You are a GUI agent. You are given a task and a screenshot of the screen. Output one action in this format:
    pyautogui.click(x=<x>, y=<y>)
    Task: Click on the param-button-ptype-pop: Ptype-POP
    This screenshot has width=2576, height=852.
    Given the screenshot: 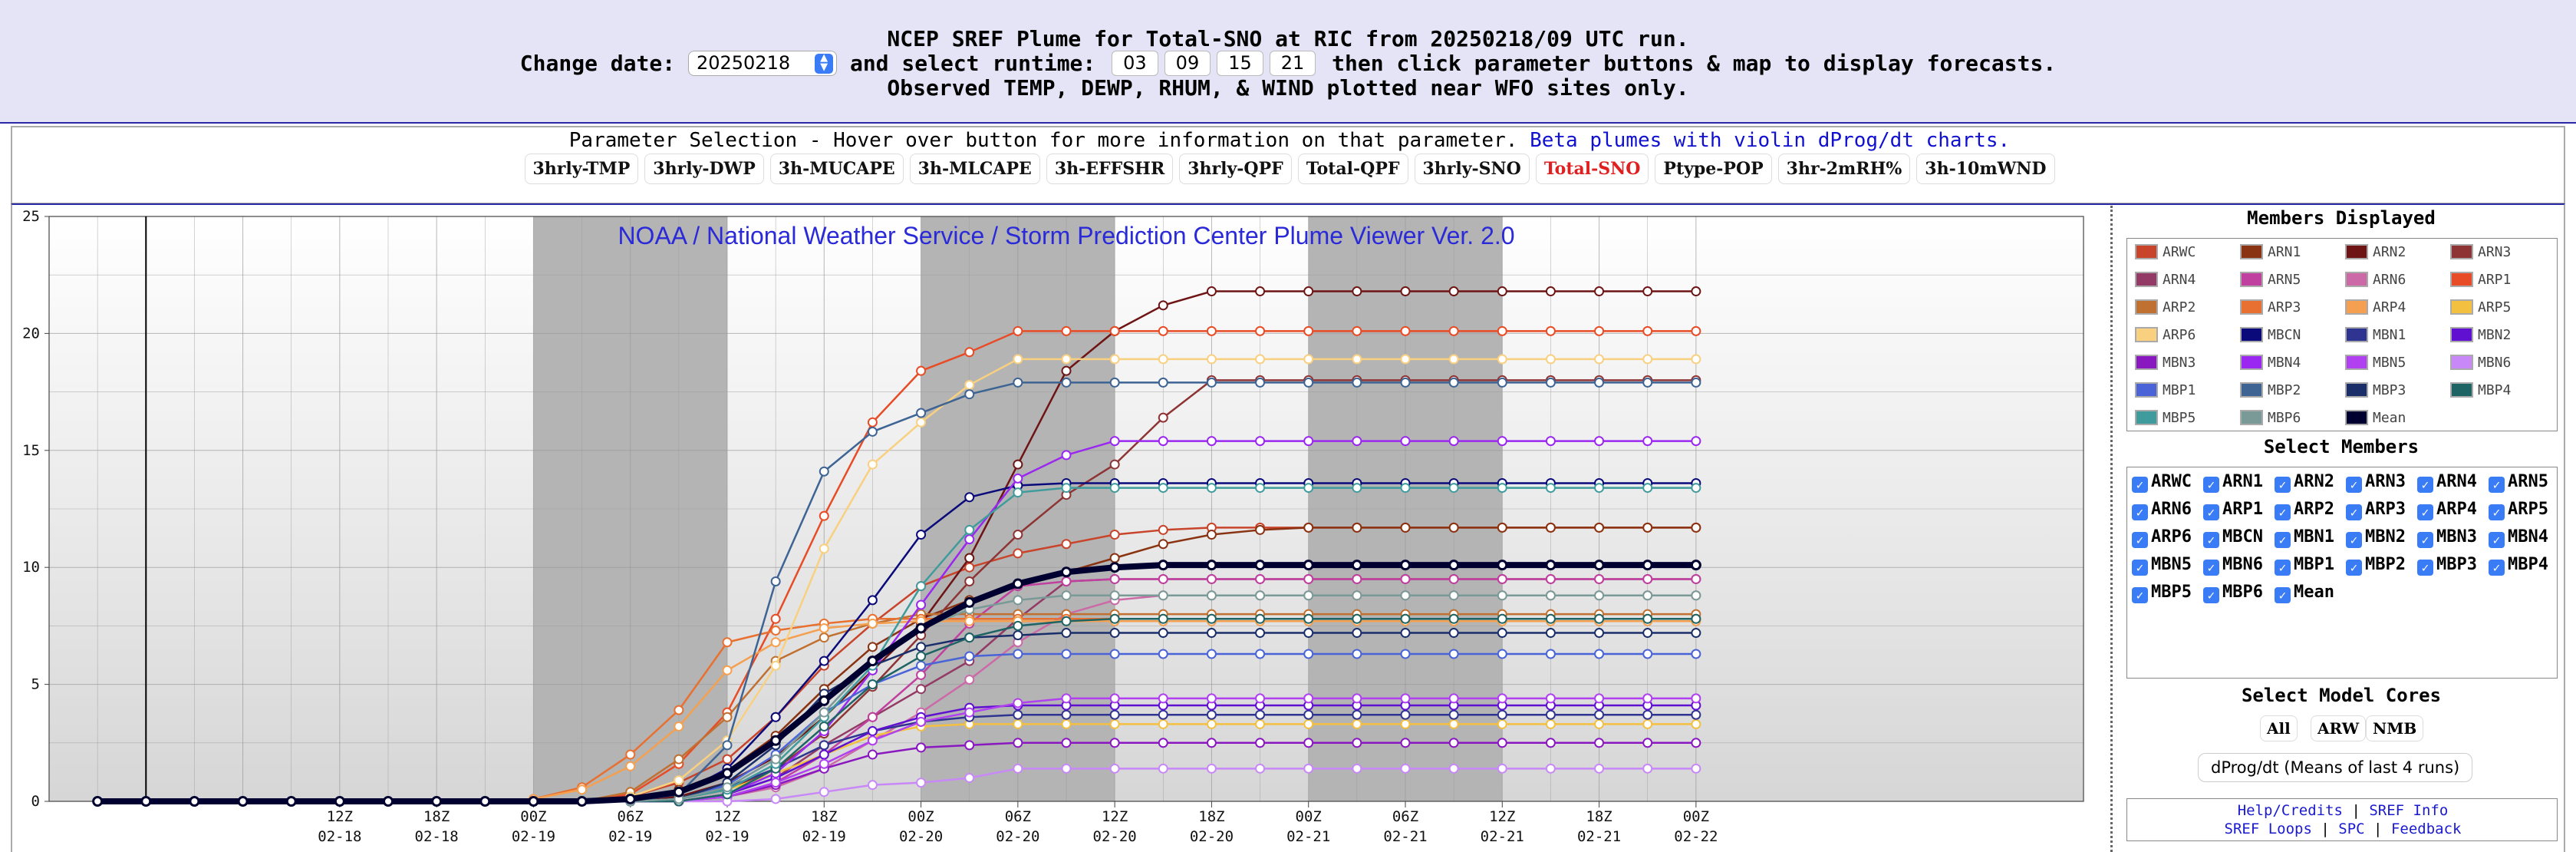 What is the action you would take?
    pyautogui.click(x=1713, y=169)
    